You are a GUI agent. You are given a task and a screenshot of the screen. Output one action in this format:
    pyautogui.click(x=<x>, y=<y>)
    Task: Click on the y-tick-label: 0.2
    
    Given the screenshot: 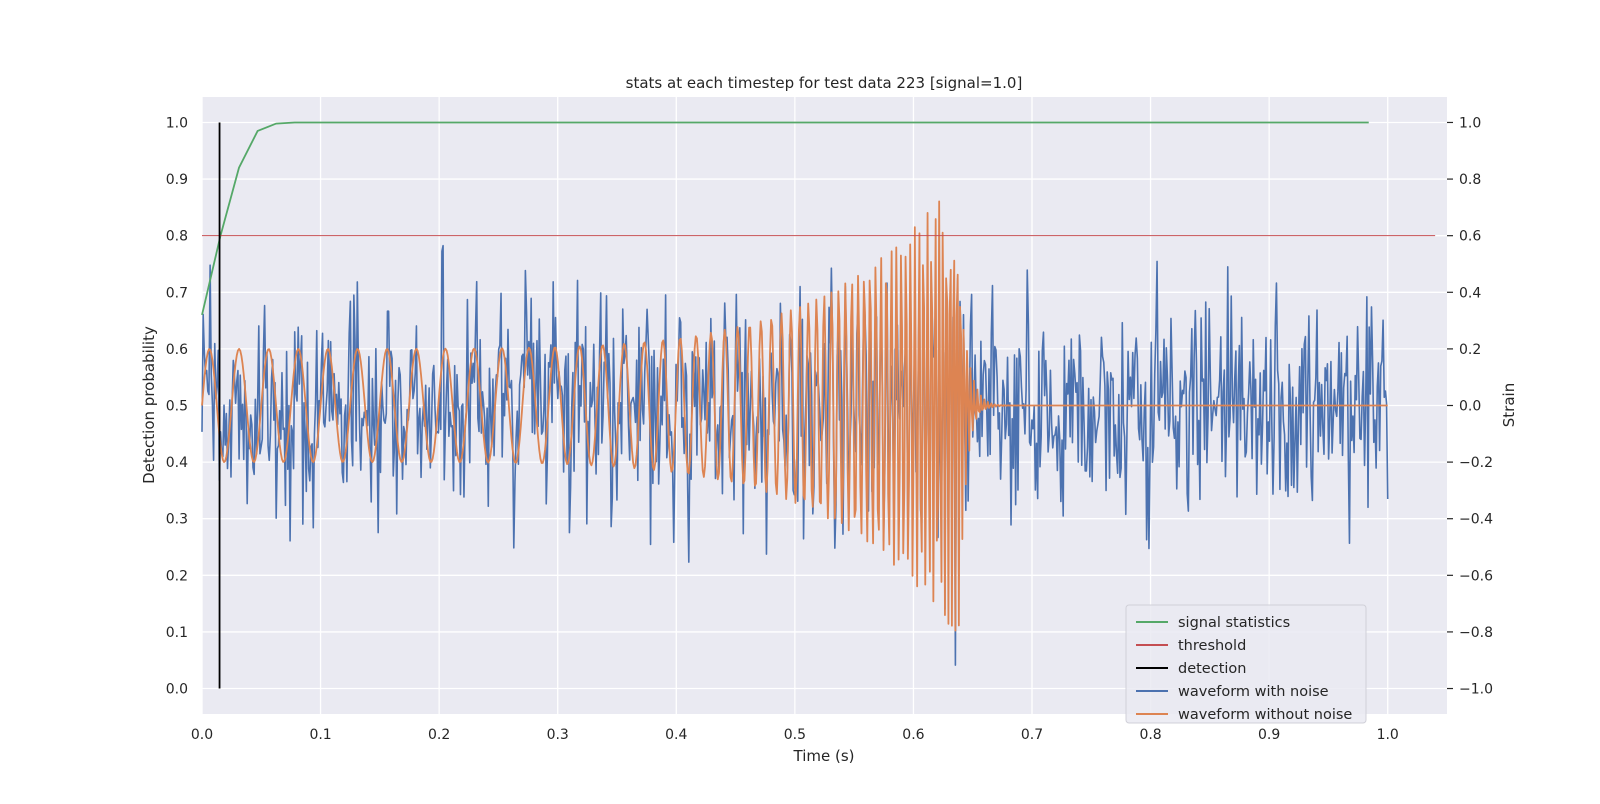 What is the action you would take?
    pyautogui.click(x=177, y=576)
    